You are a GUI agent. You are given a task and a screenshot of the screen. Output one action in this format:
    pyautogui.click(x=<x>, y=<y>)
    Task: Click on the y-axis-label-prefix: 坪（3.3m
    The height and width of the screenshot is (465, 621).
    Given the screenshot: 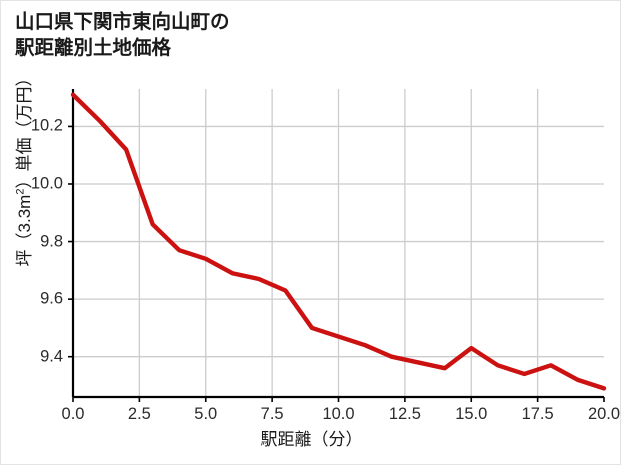 What is the action you would take?
    pyautogui.click(x=24, y=230)
    